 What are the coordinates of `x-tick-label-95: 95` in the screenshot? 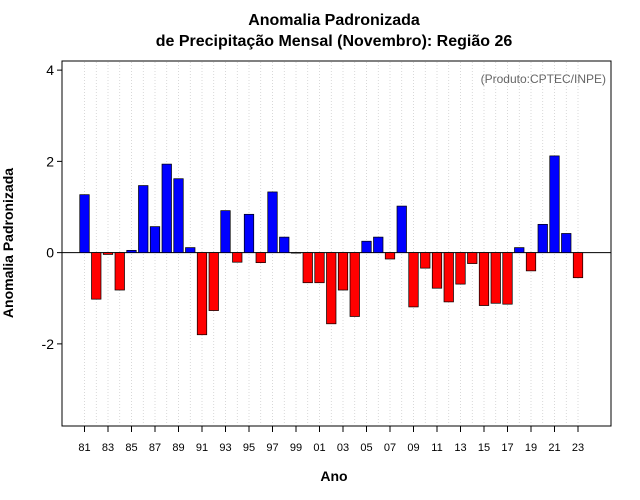 It's located at (249, 448).